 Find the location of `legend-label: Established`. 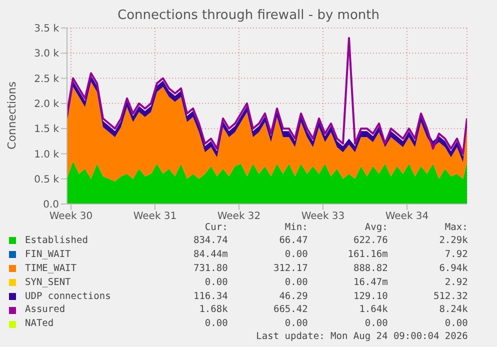

legend-label: Established is located at coordinates (56, 241).